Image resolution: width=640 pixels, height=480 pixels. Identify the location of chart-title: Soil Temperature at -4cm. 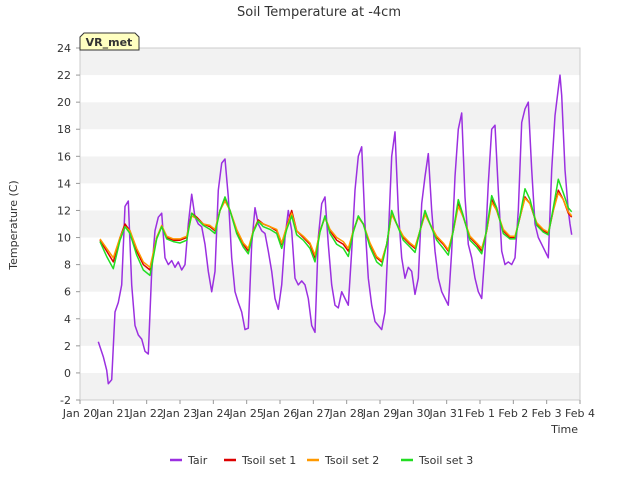
(319, 12).